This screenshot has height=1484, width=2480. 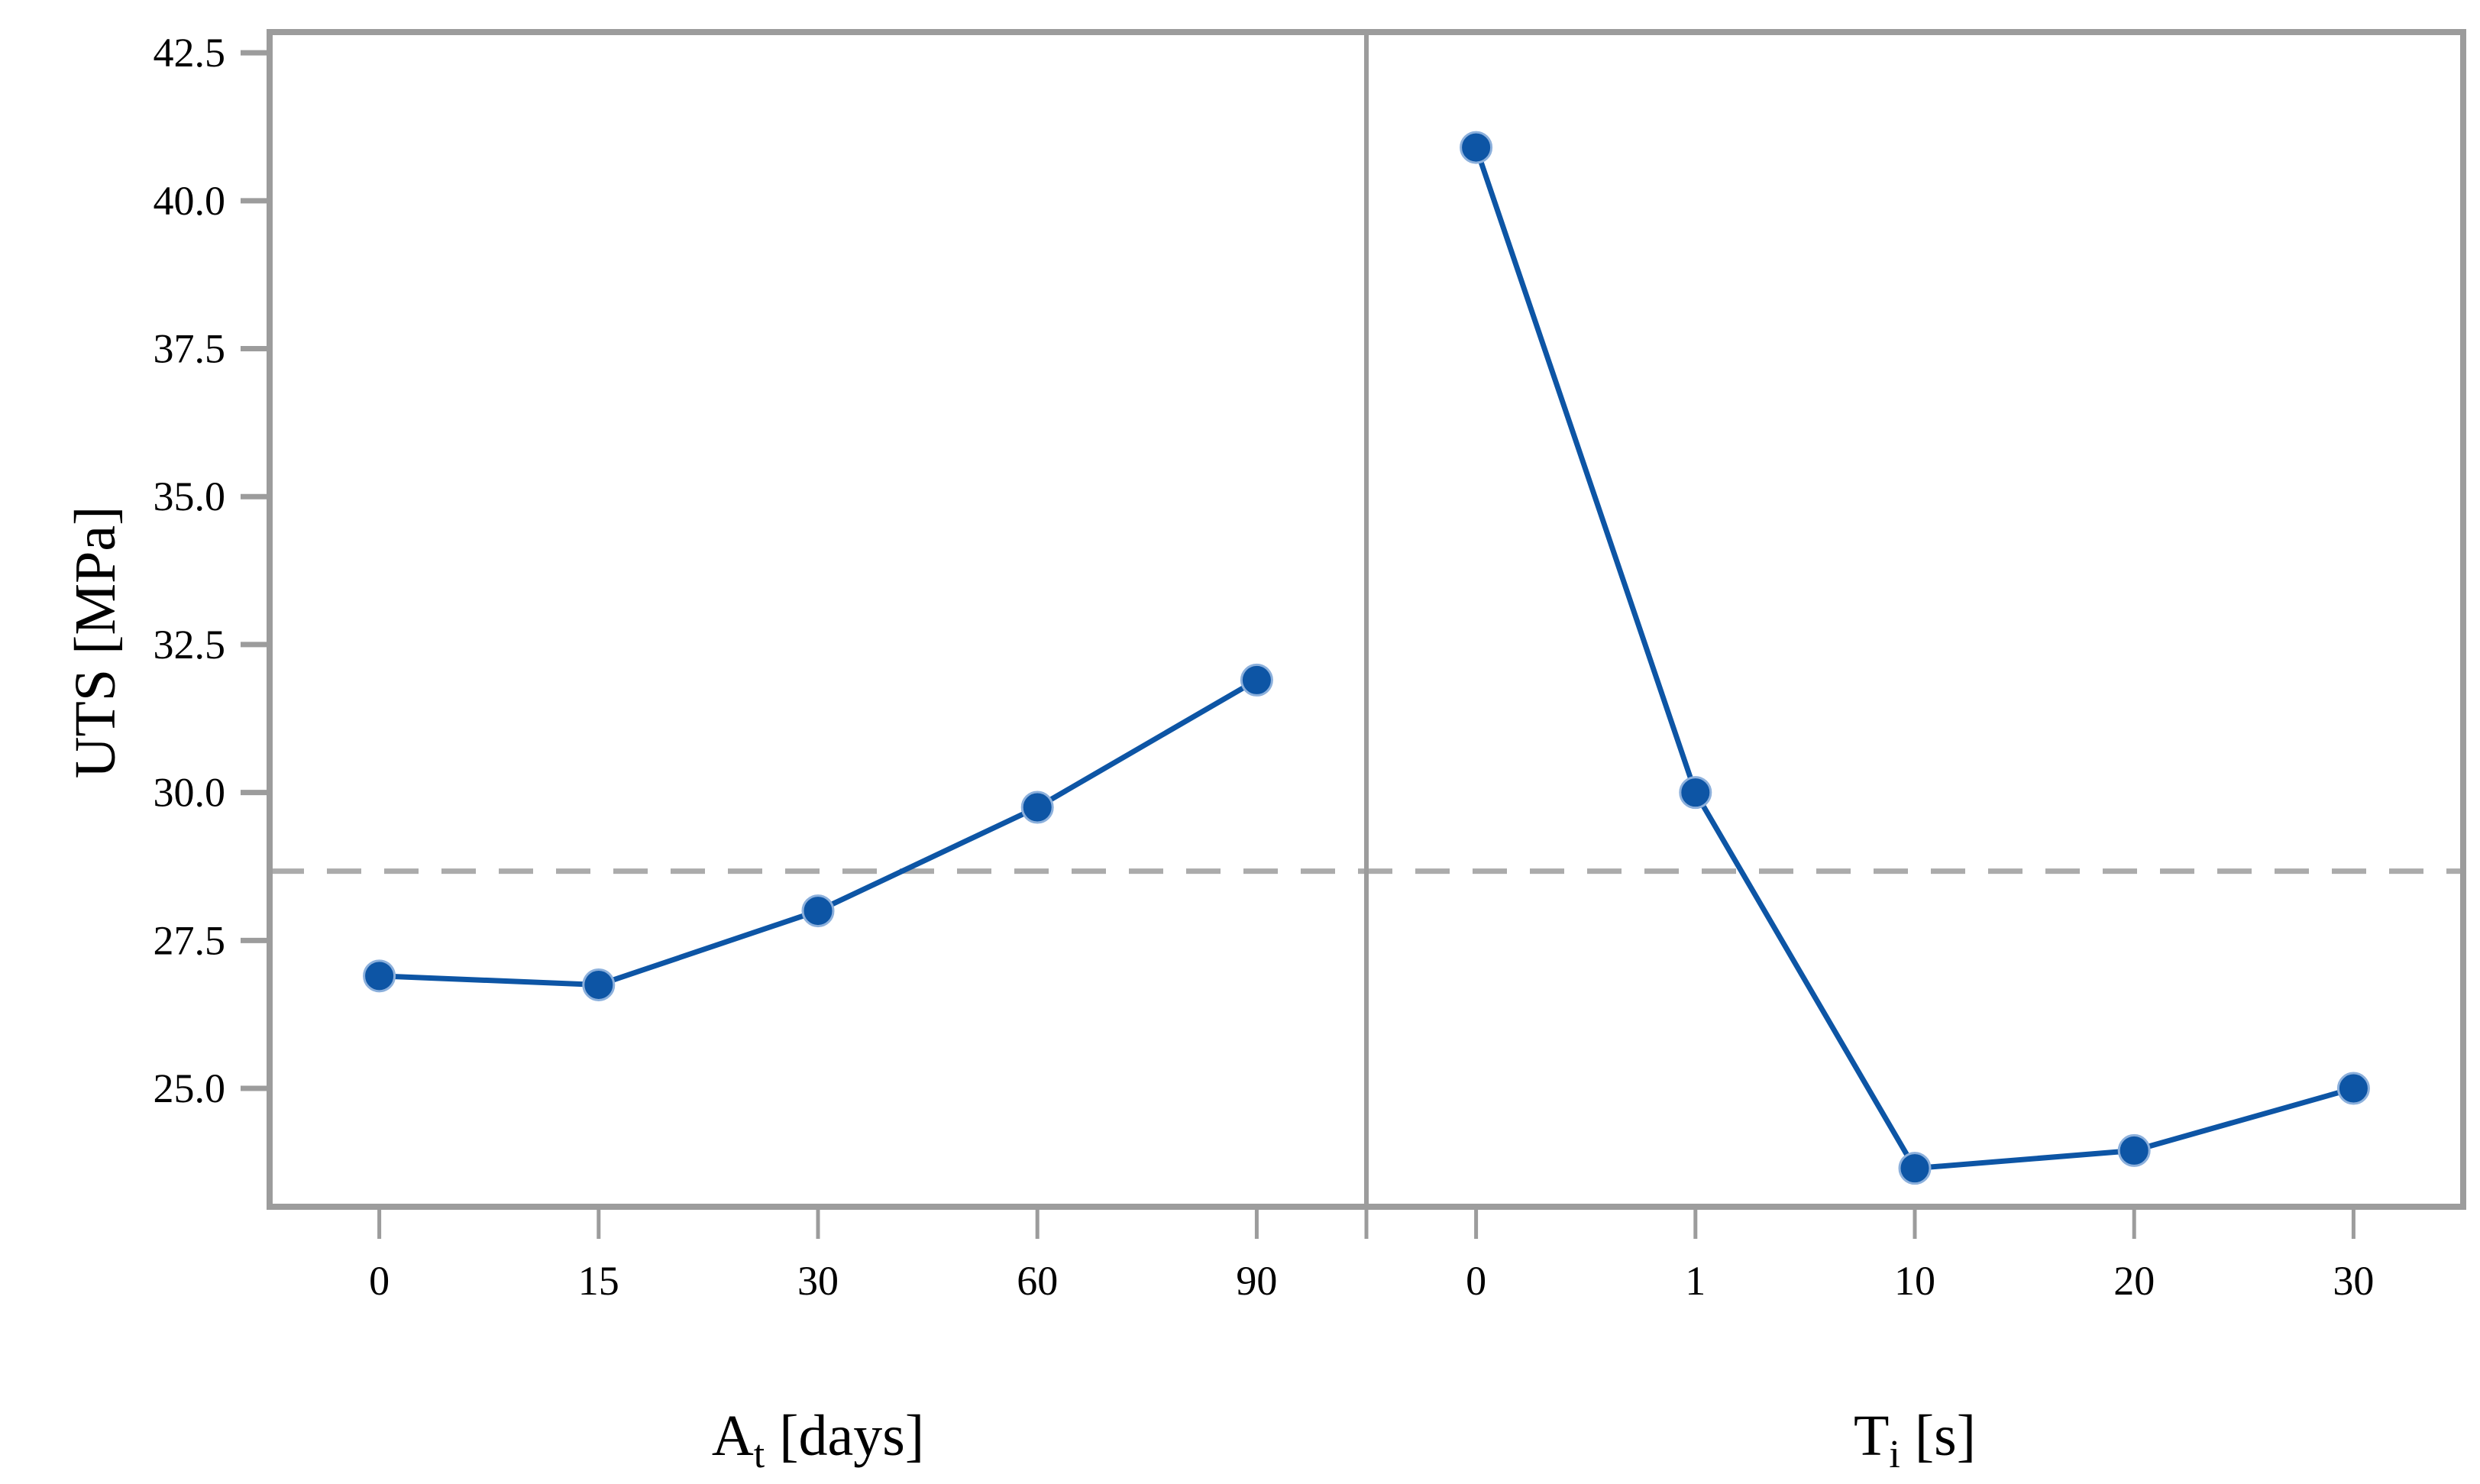 I want to click on y-tick-label: 25.0, so click(x=190, y=1088).